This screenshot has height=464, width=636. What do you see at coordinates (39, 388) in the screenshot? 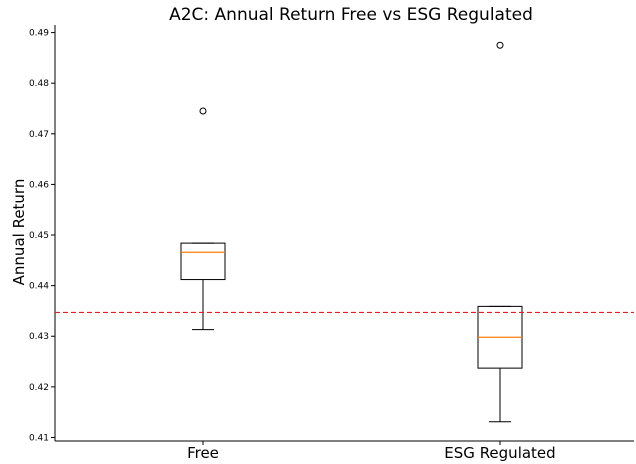
I see `y-tick-label: 0.42` at bounding box center [39, 388].